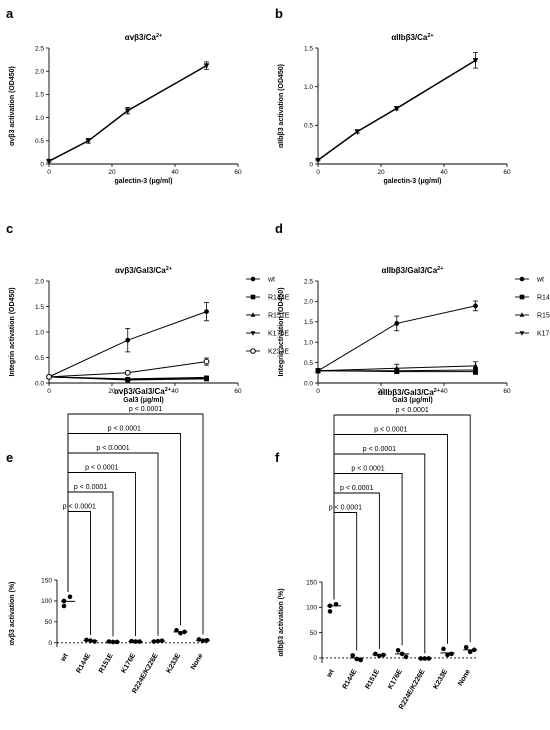 The image size is (550, 730). What do you see at coordinates (279, 316) in the screenshot?
I see `panel-c-legend-R151E: R151E` at bounding box center [279, 316].